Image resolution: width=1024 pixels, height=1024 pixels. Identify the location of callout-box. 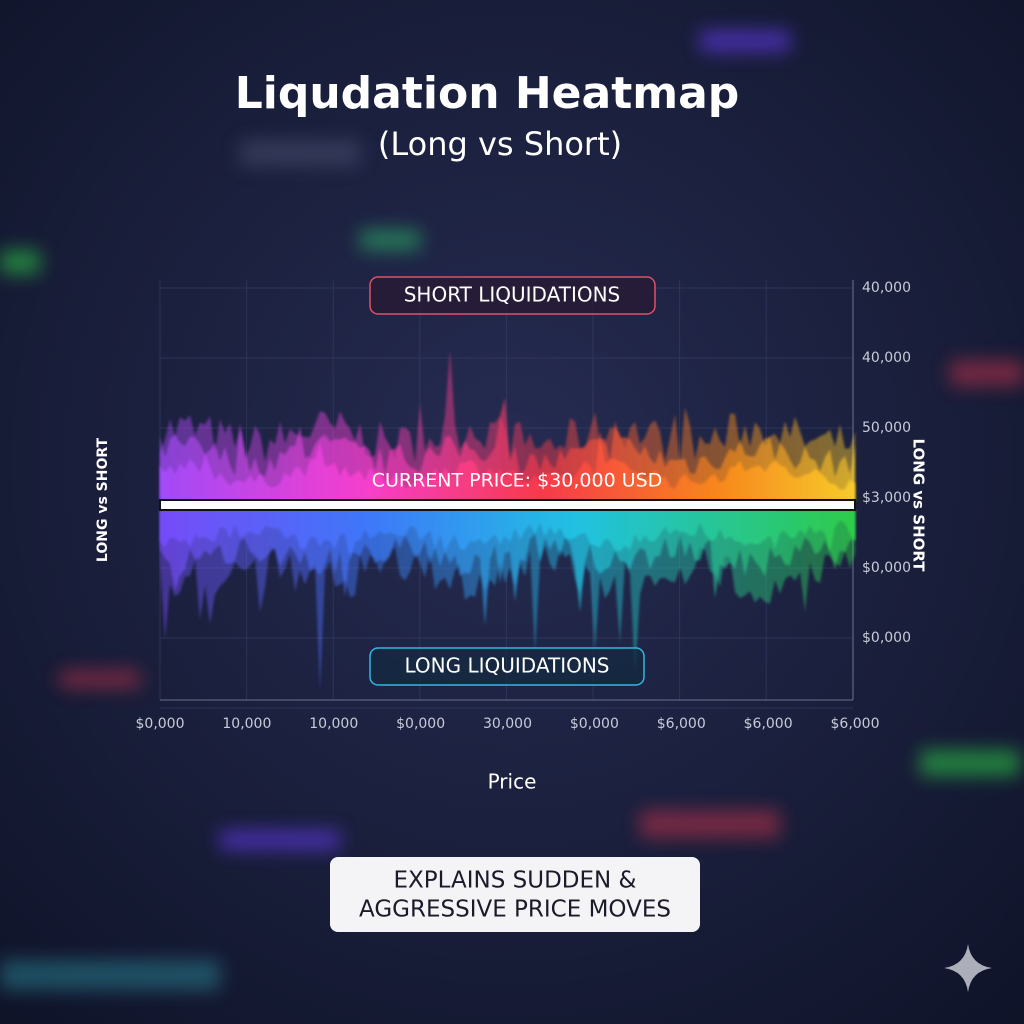
(515, 894).